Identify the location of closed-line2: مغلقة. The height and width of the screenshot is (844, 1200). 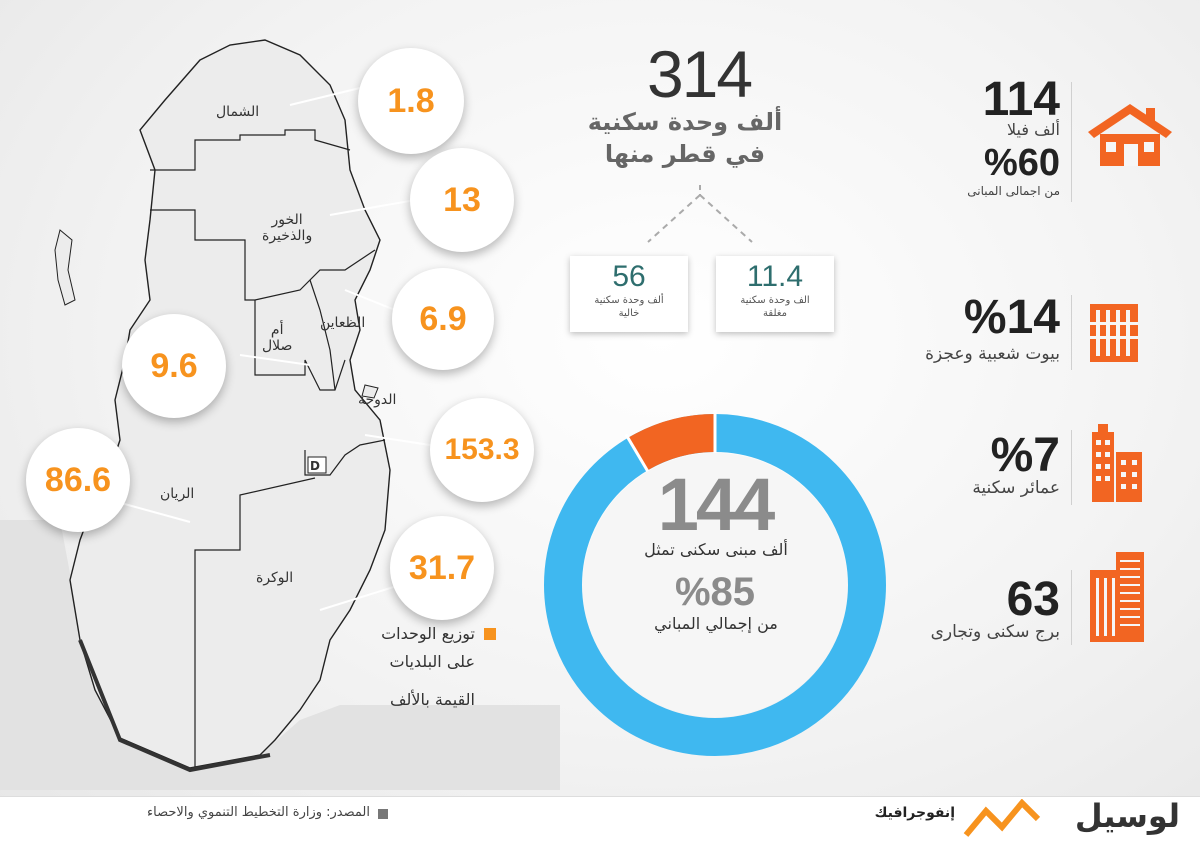
(775, 313).